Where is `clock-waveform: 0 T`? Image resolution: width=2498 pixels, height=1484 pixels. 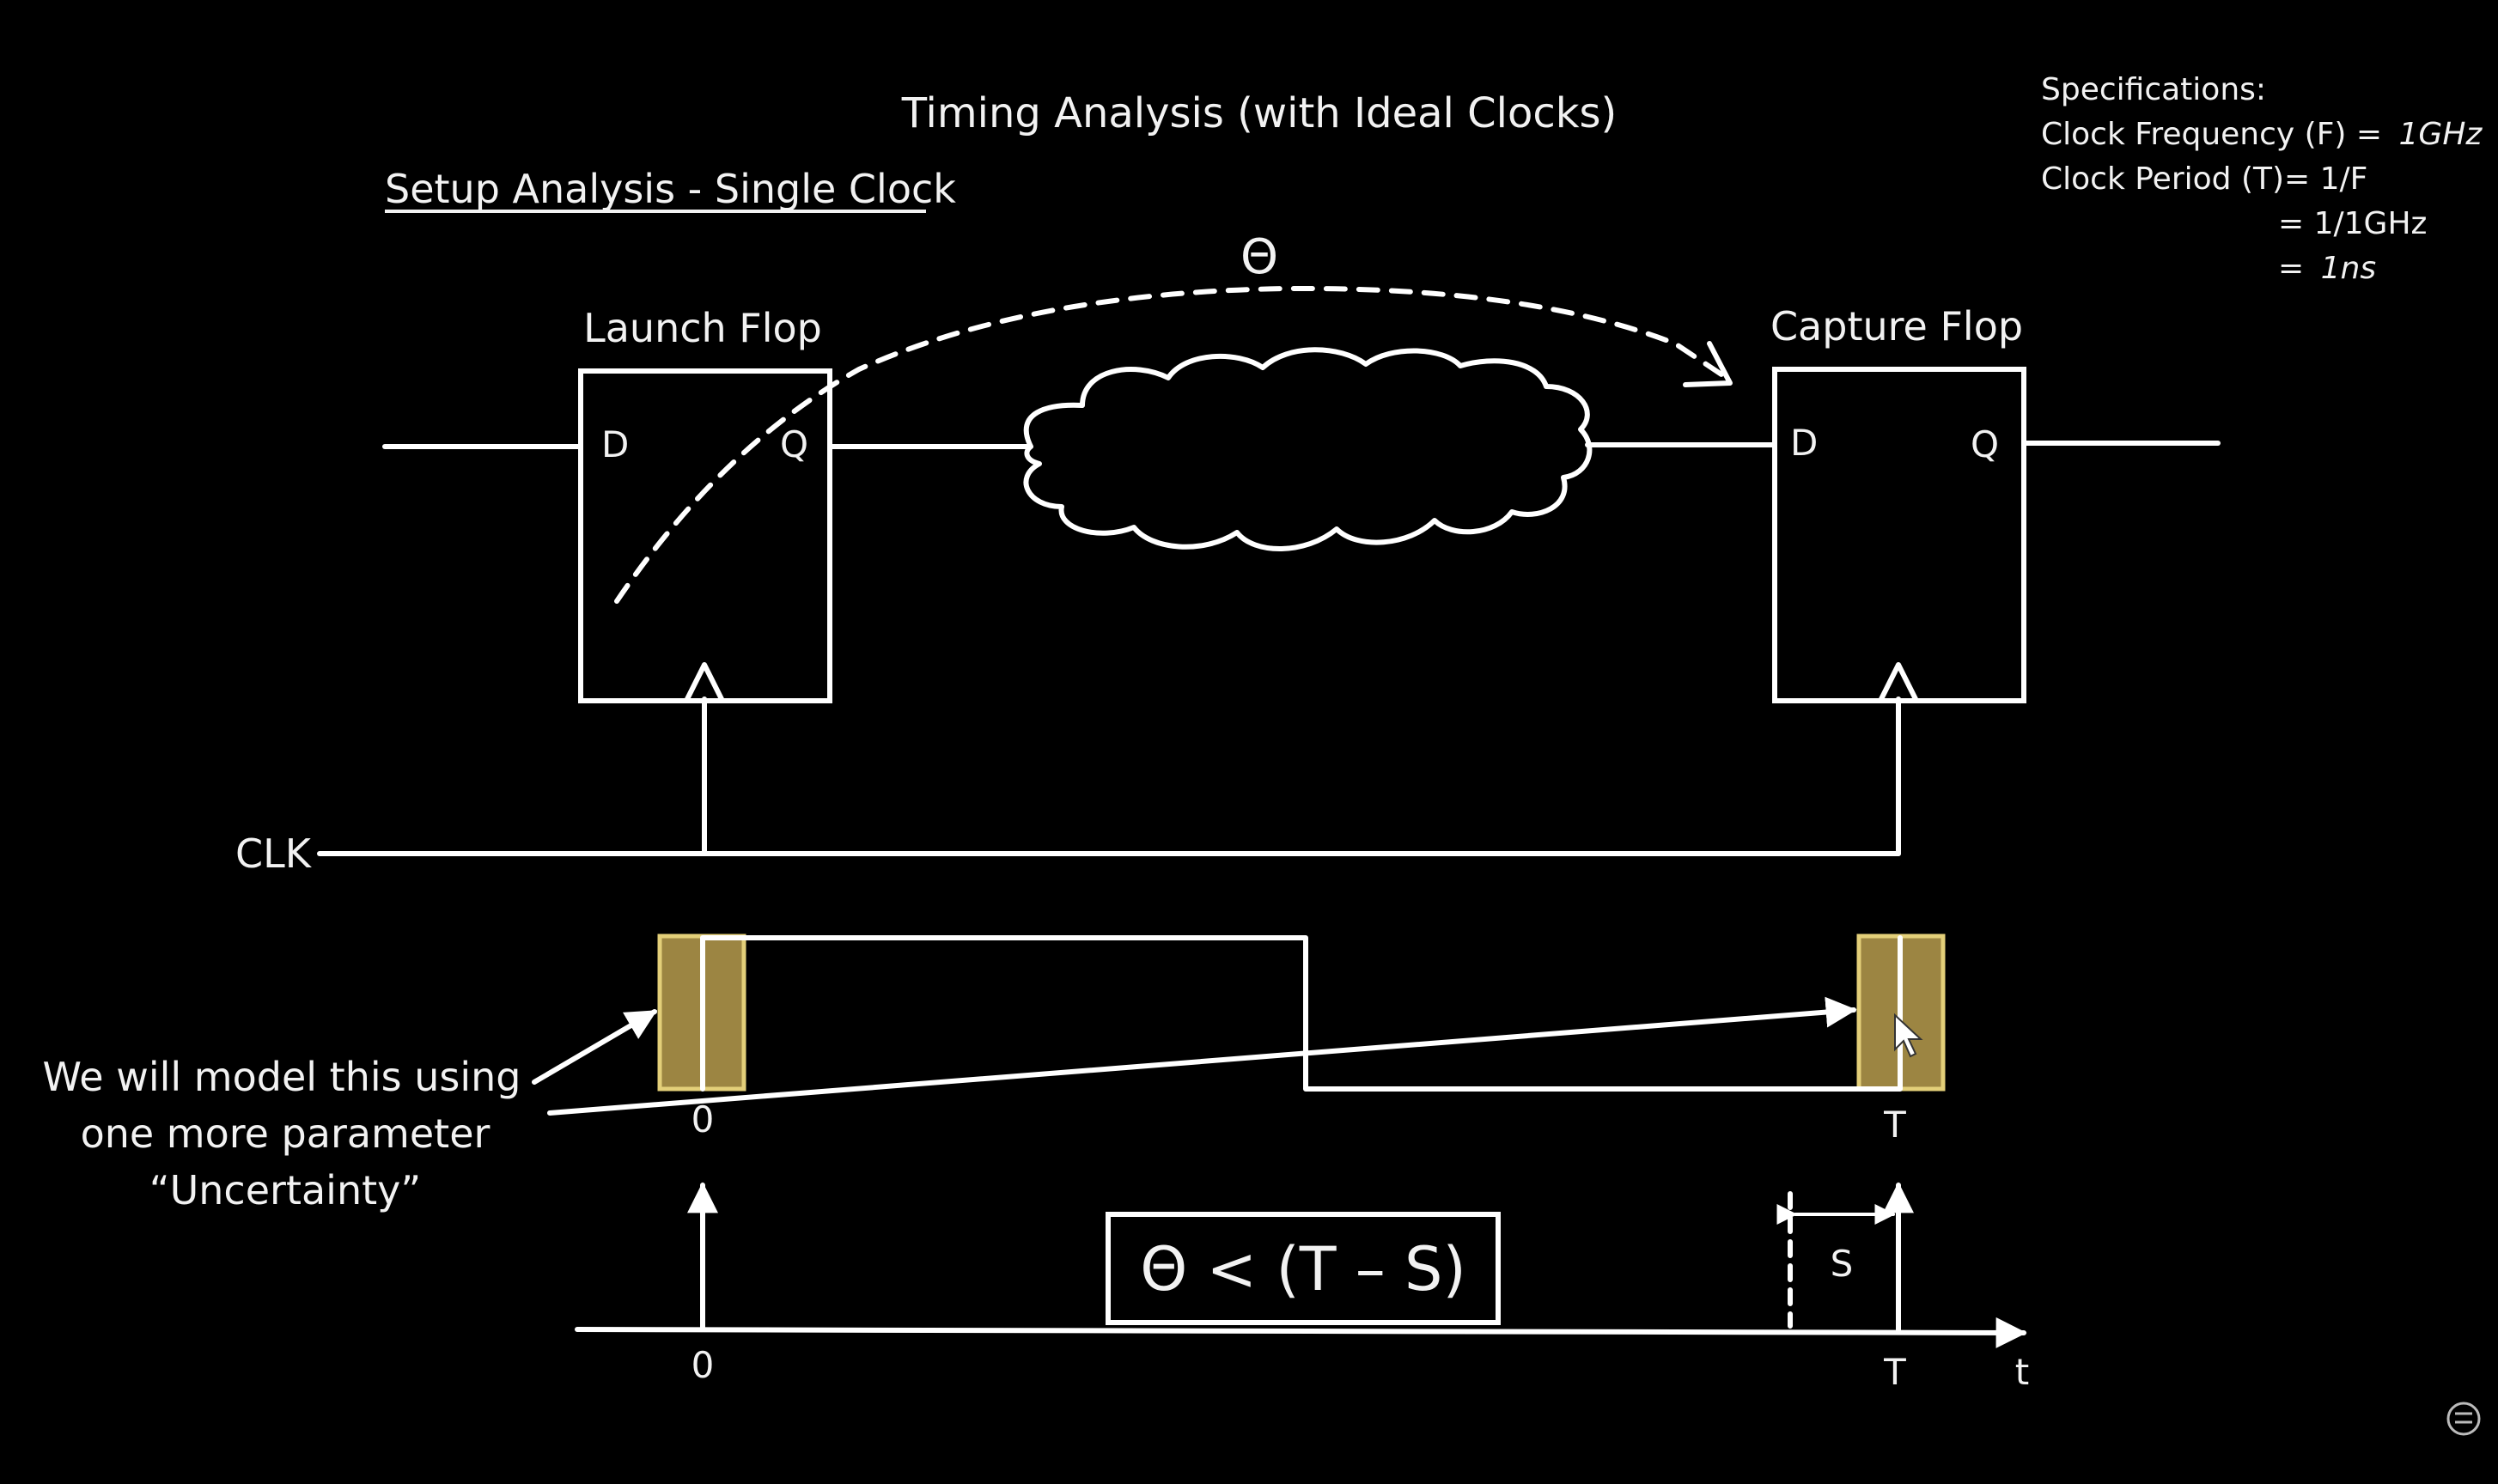
clock-waveform: 0 T is located at coordinates (1301, 1040).